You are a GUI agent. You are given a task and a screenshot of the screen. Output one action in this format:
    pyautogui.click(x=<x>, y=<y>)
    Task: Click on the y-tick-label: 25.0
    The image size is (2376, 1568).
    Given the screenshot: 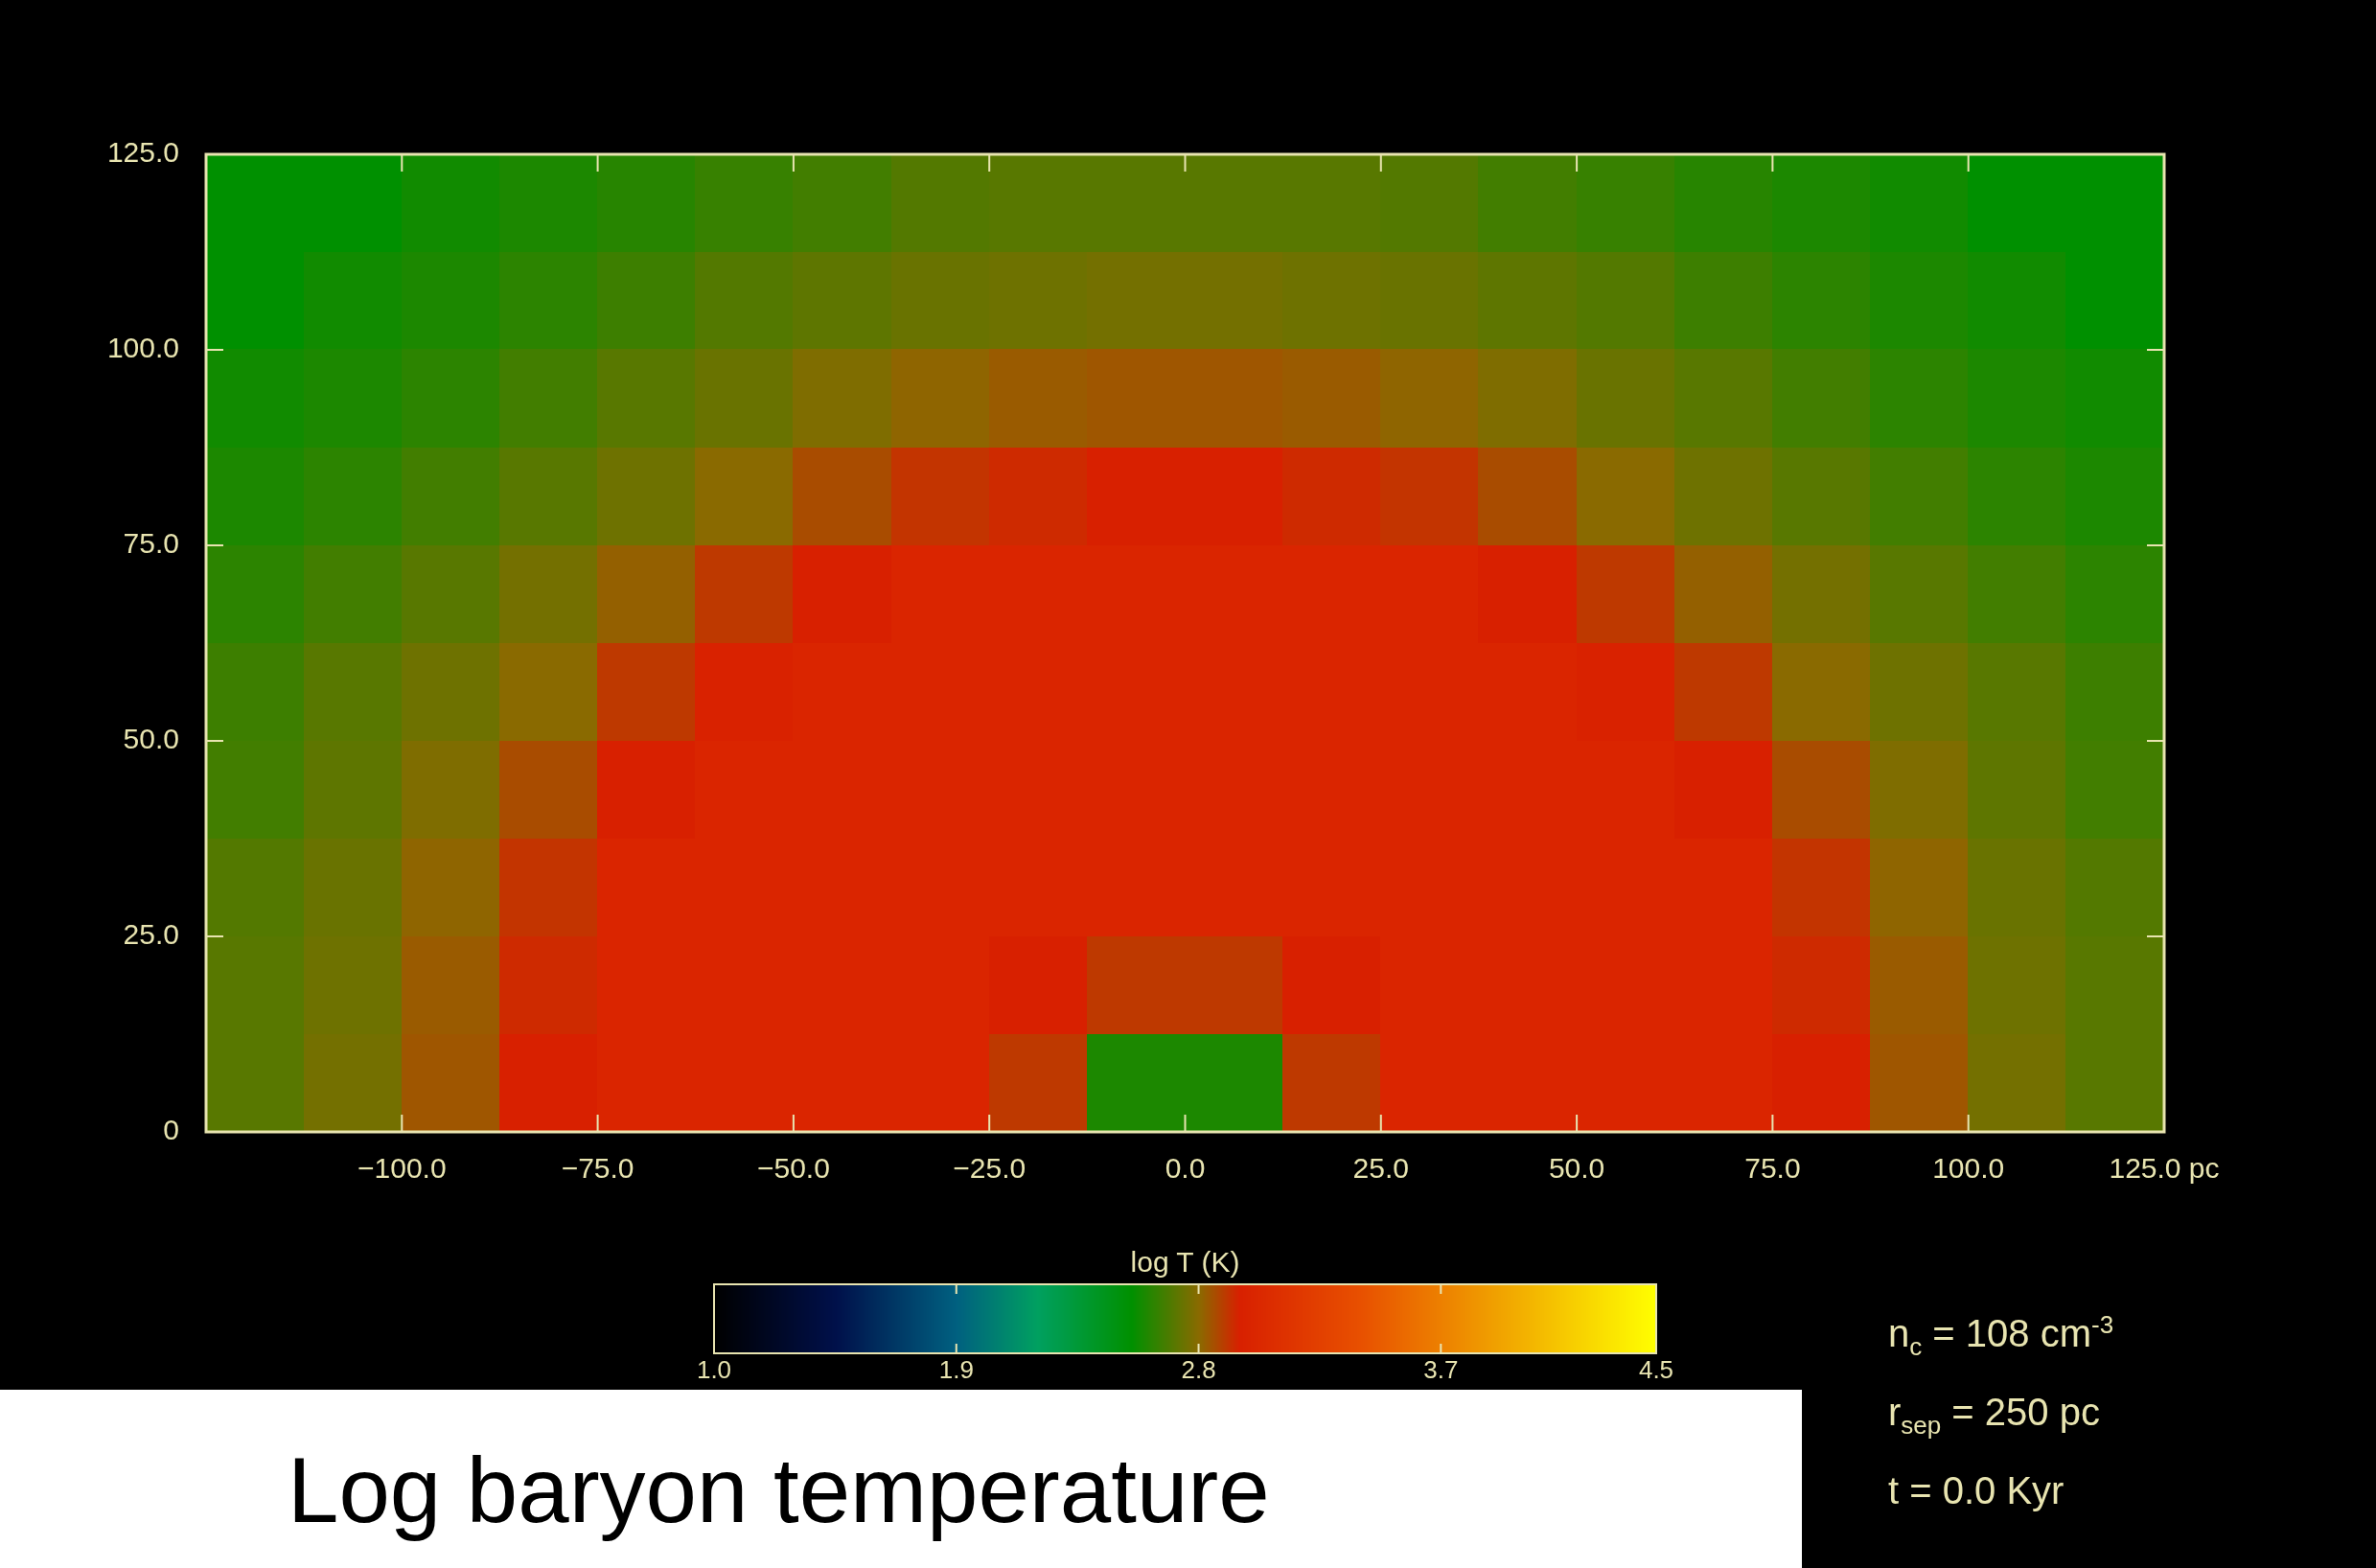 What is the action you would take?
    pyautogui.click(x=151, y=934)
    